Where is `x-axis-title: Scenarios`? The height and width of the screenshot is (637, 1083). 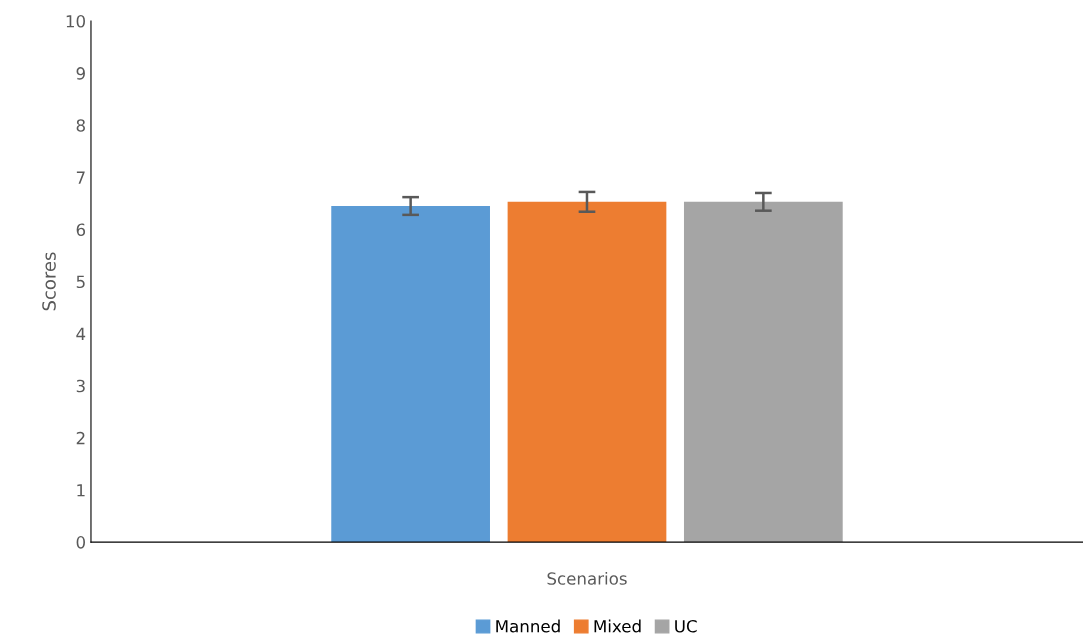 x-axis-title: Scenarios is located at coordinates (587, 578).